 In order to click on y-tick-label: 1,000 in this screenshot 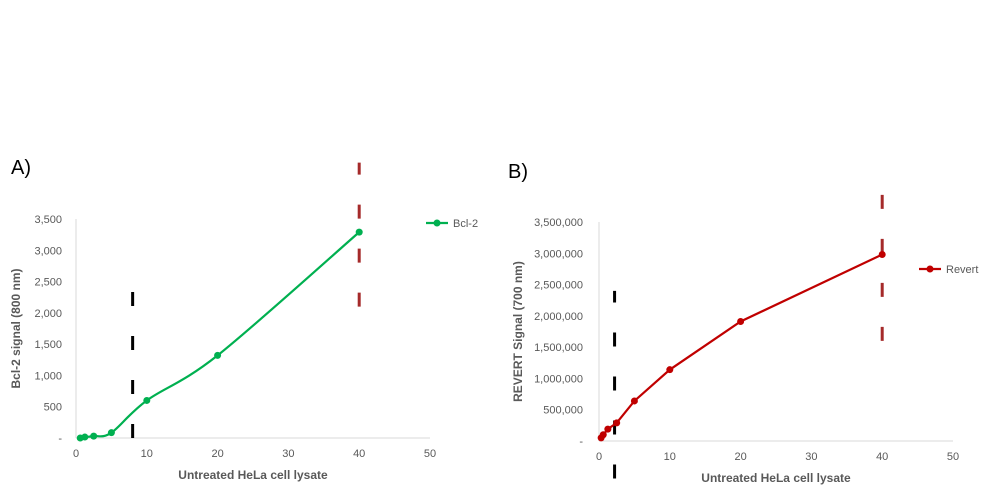, I will do `click(48, 376)`.